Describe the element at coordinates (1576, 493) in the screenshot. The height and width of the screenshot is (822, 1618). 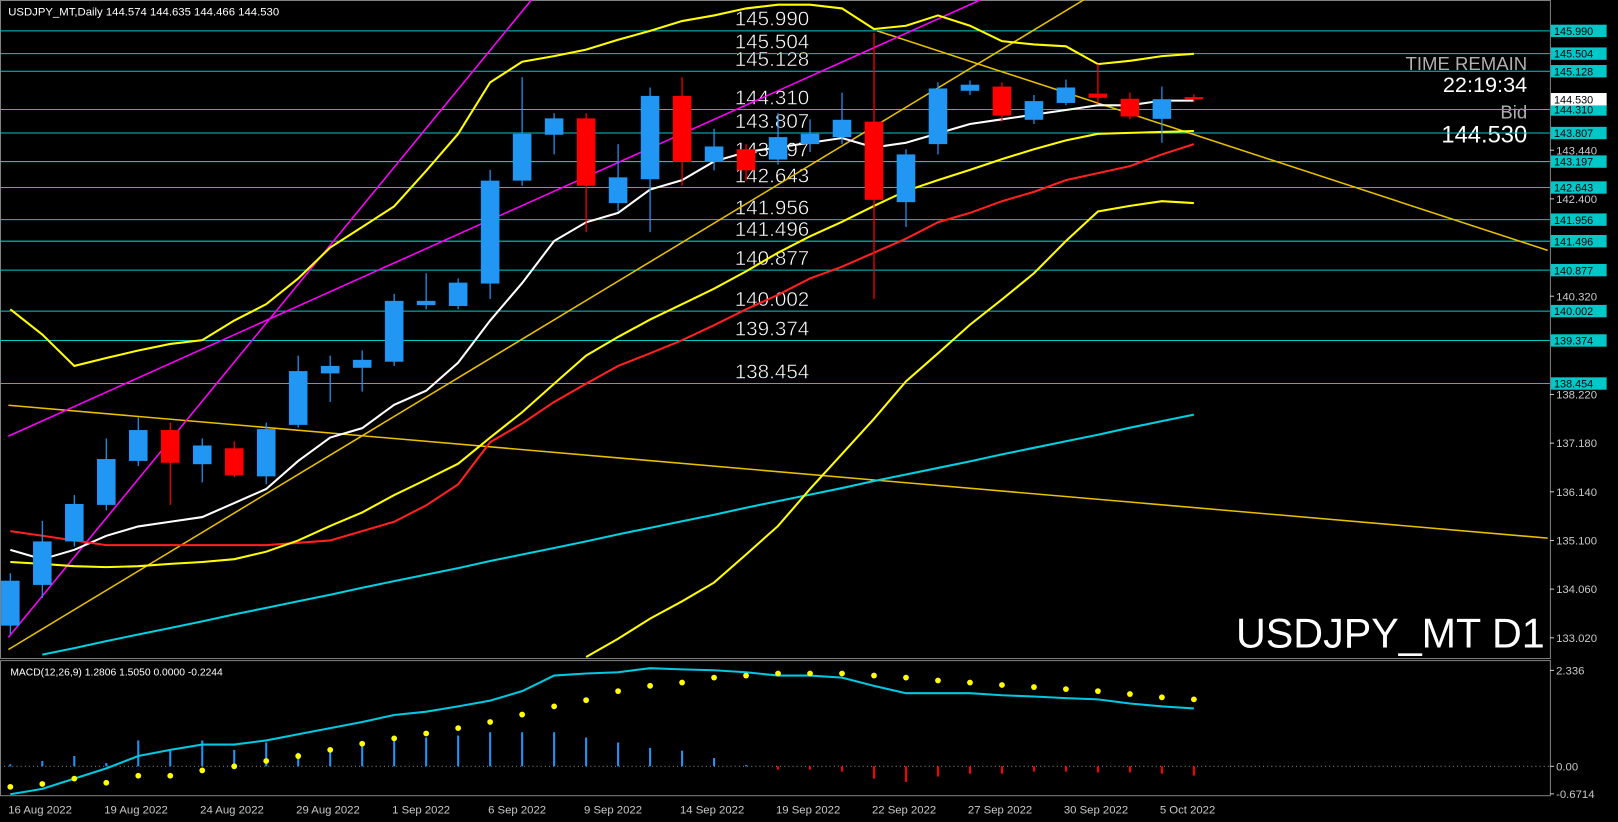
I see `y-tick-label: 136.140` at that location.